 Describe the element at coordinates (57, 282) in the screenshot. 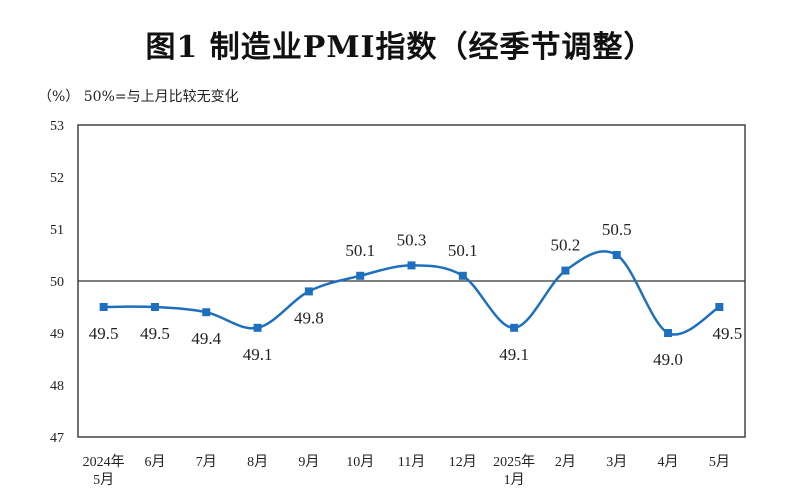

I see `y-tick-label: 50` at that location.